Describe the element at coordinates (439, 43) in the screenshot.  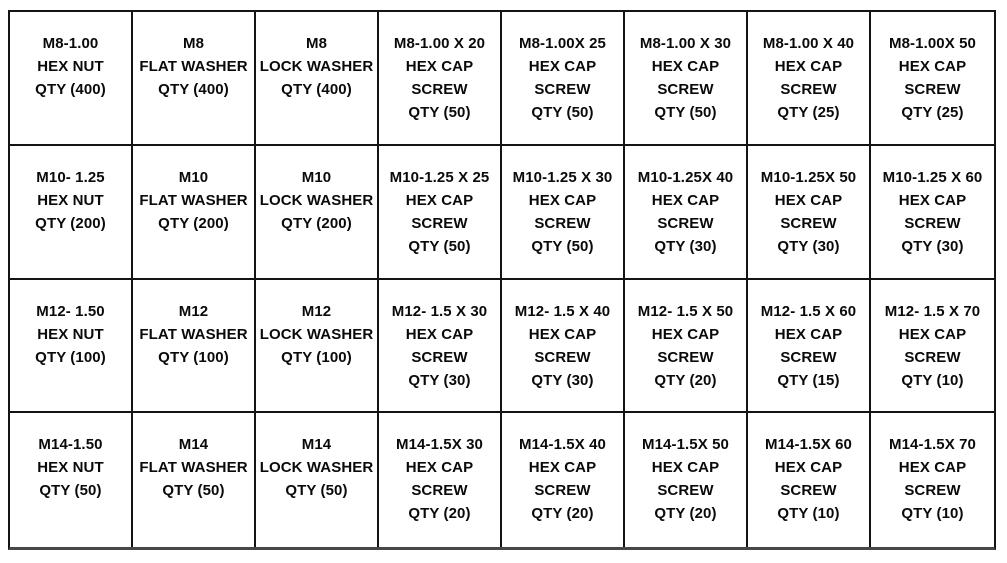
I see `label-size: M8-1.00 X 20` at that location.